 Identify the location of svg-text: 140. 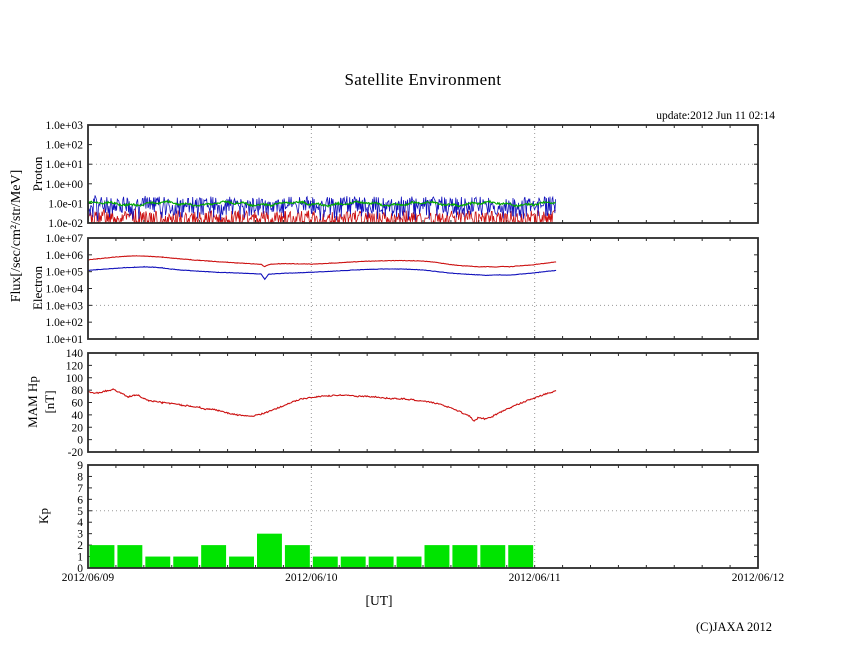
(75, 354).